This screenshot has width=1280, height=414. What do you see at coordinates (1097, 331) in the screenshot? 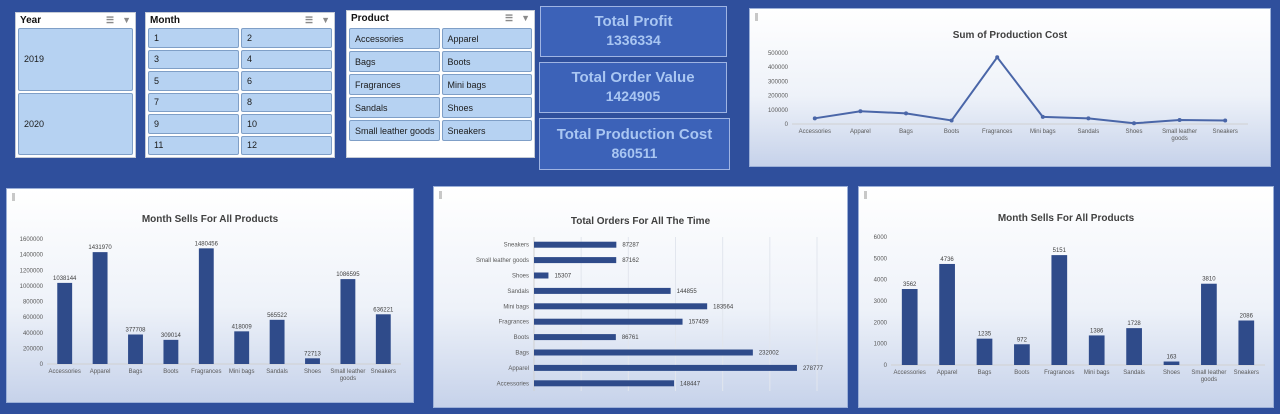
I see `data-label: 1386` at bounding box center [1097, 331].